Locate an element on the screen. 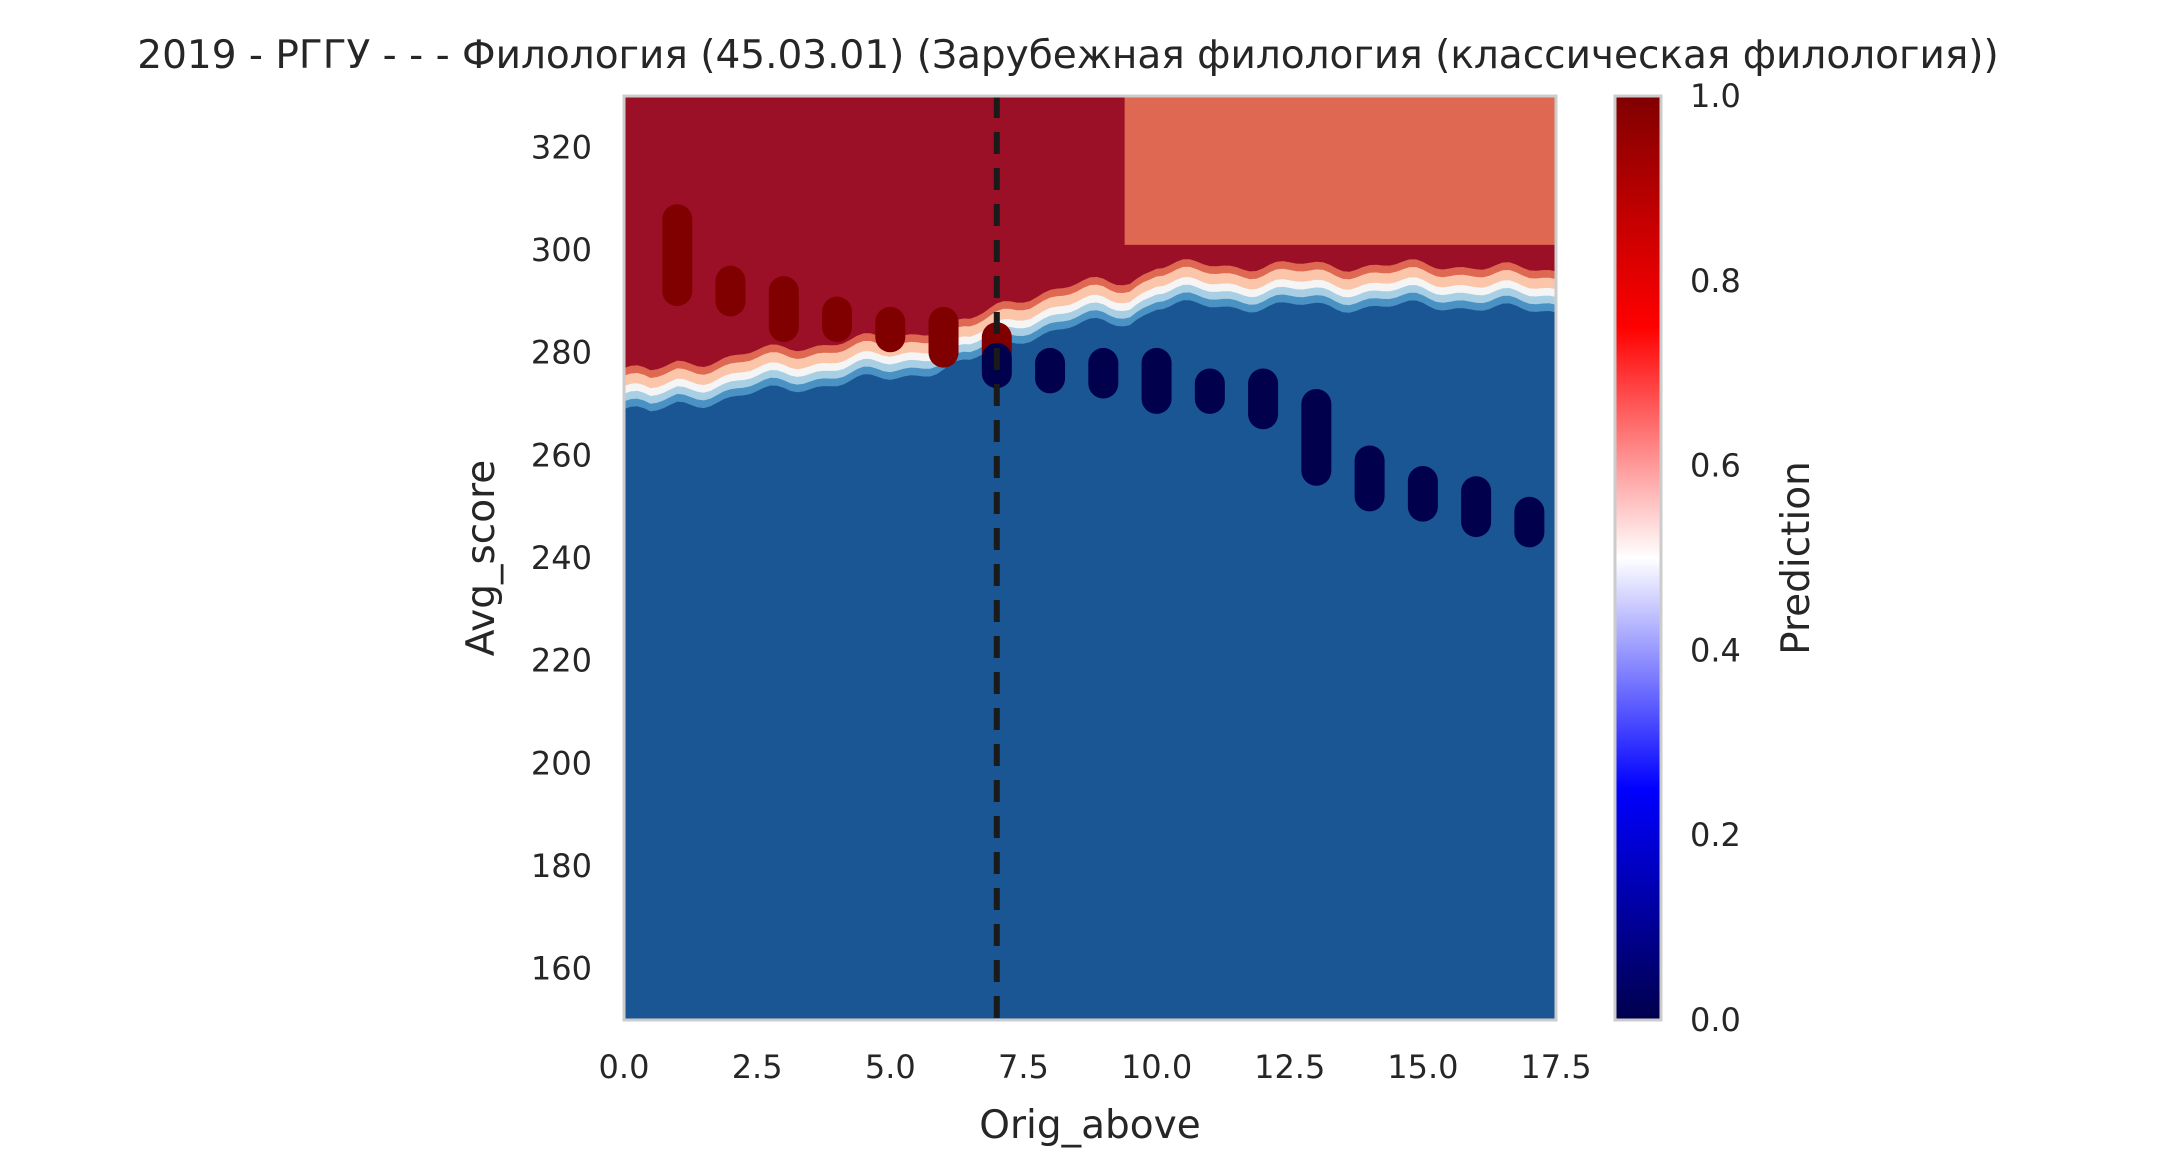  colorbar-ticks: 0.0 0.2 0.4 0.6 0.8 1.0 is located at coordinates (1715, 558).